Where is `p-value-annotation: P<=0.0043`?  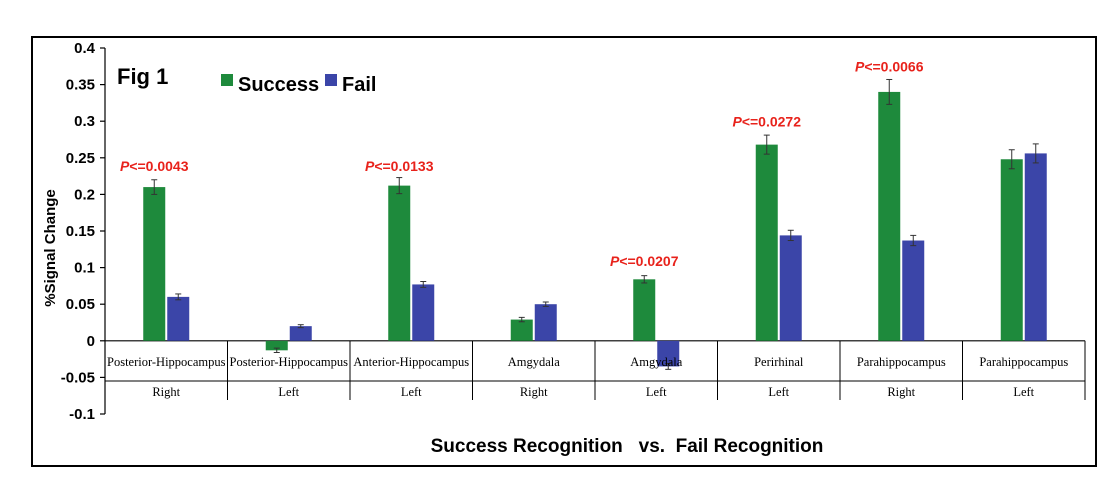
p-value-annotation: P<=0.0043 is located at coordinates (154, 166).